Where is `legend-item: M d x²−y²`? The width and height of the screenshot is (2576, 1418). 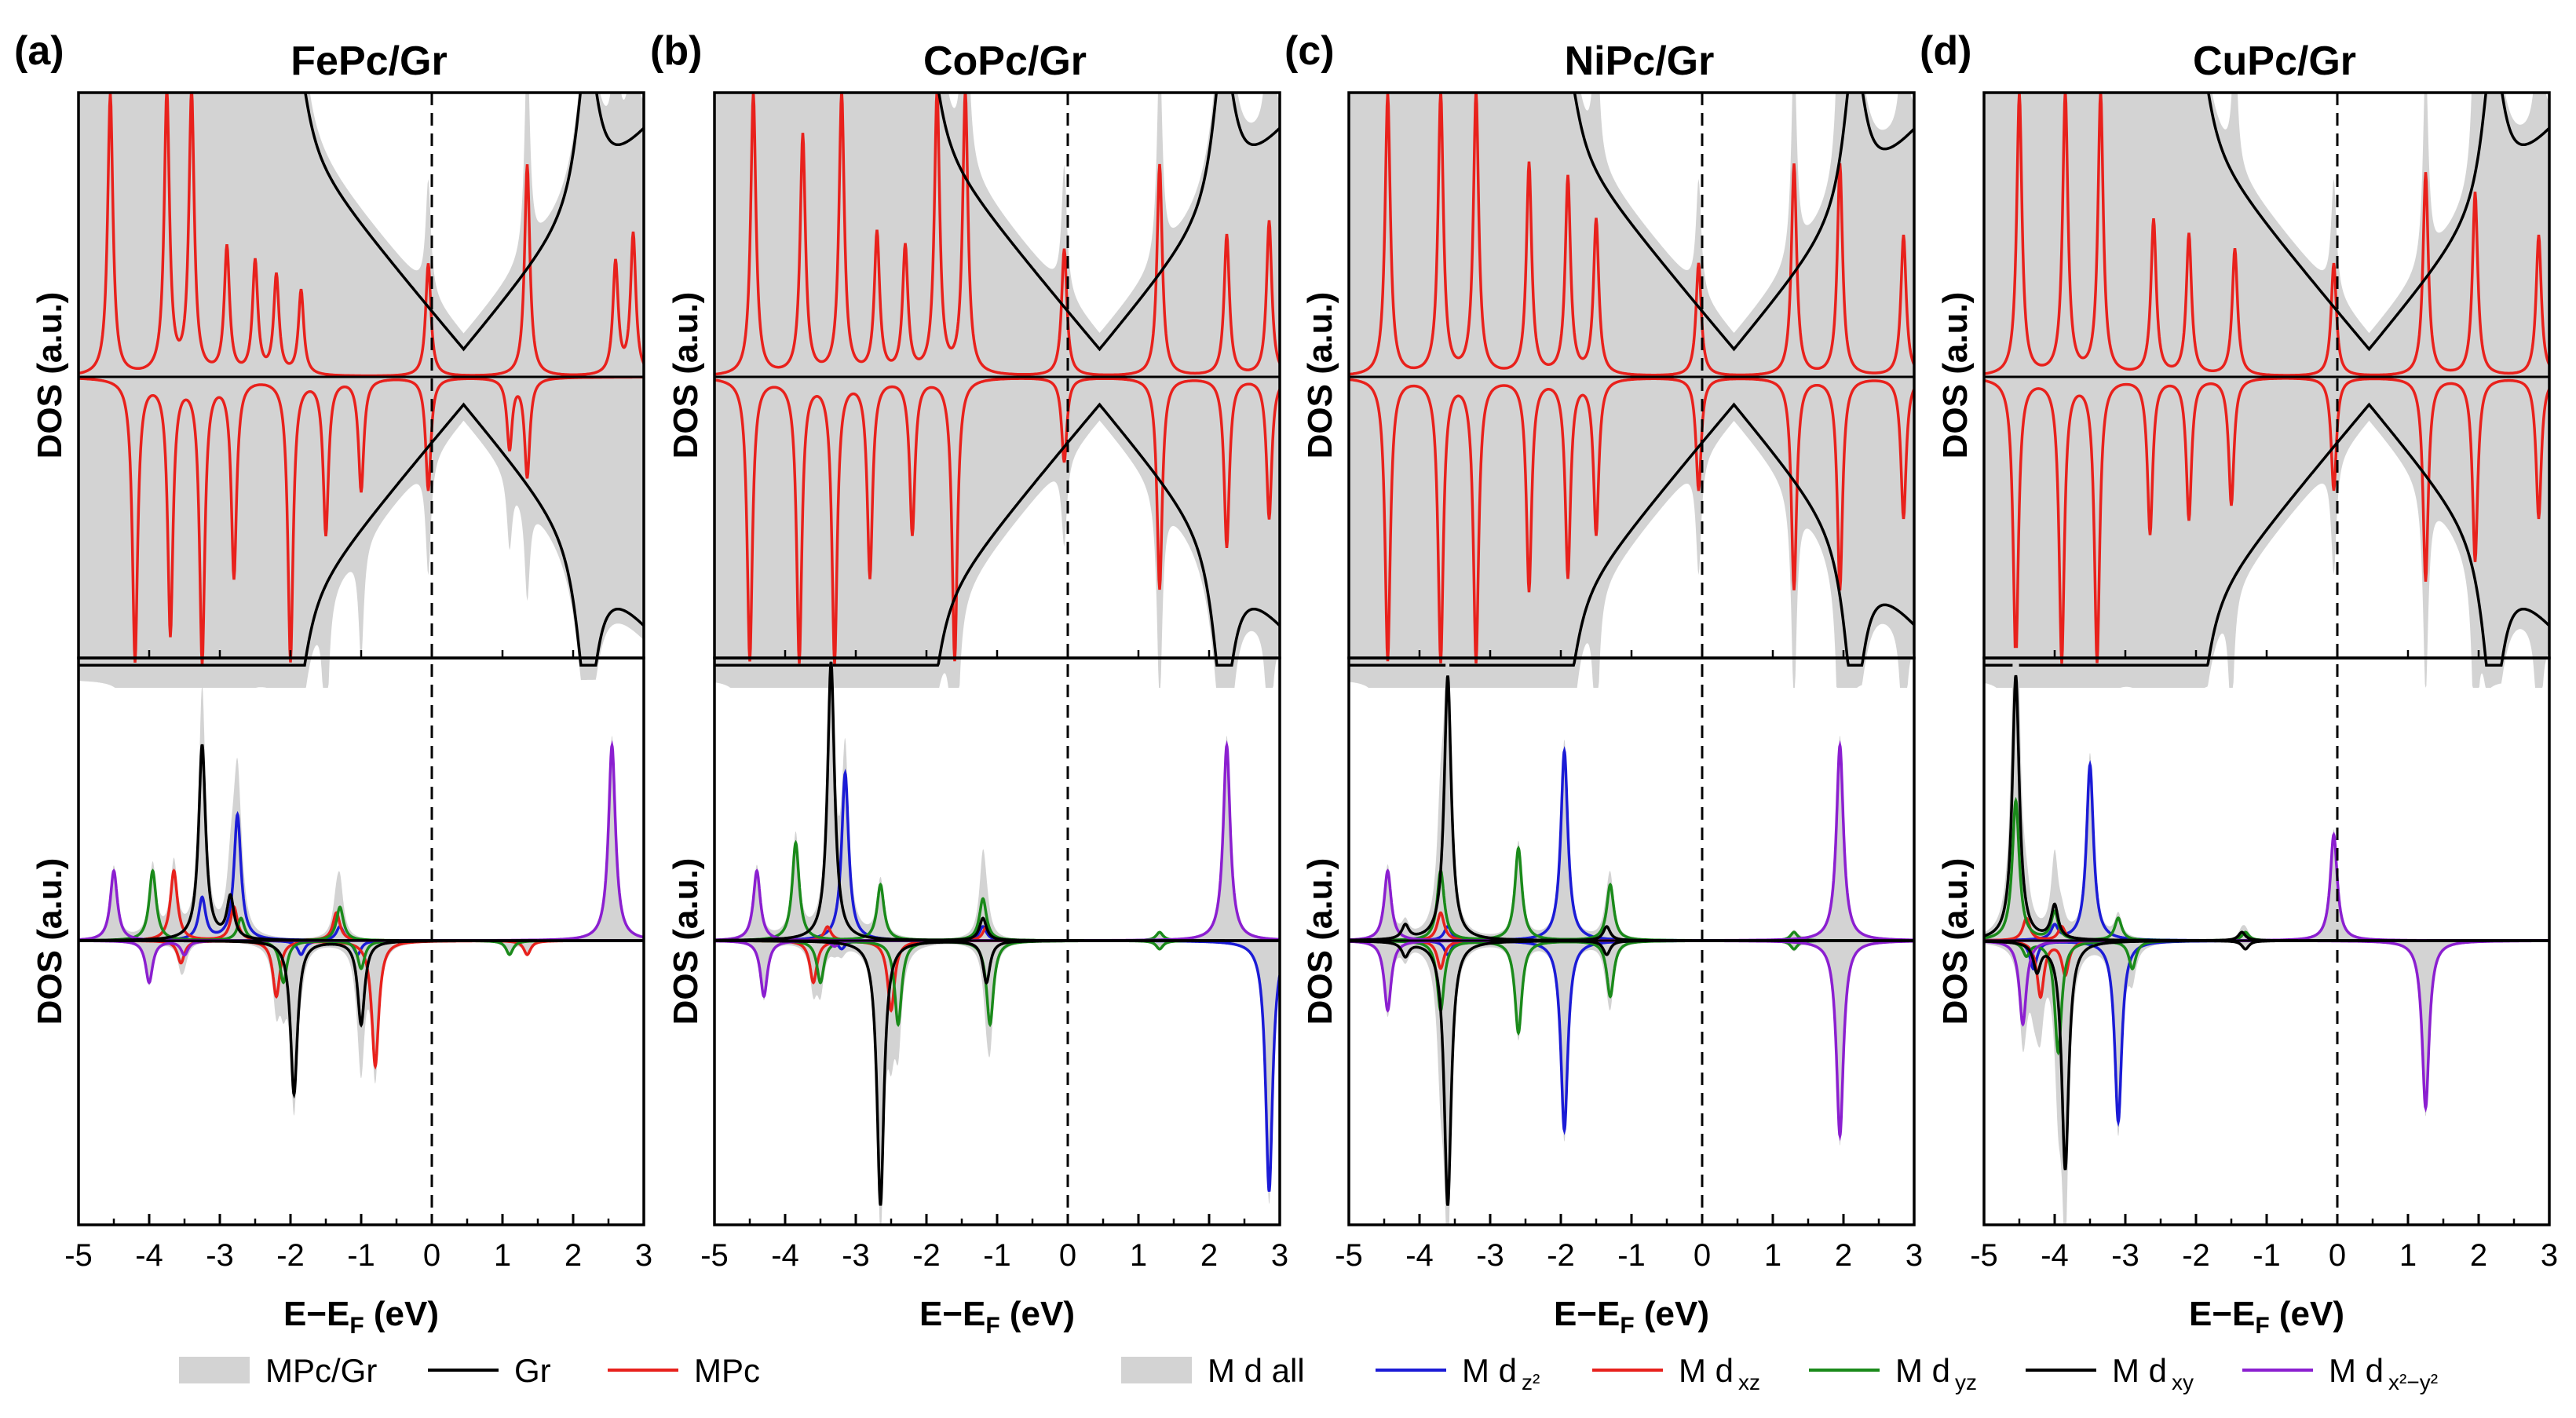 legend-item: M d x²−y² is located at coordinates (2340, 1373).